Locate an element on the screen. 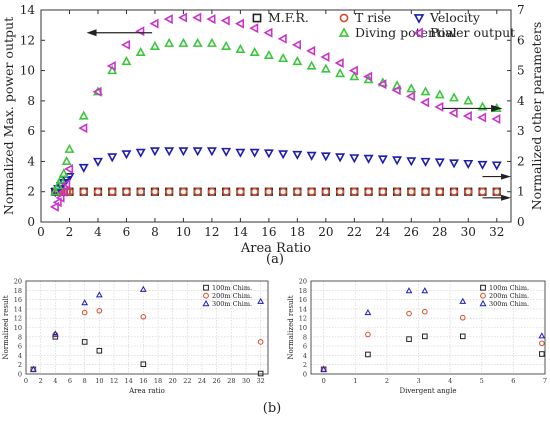  y-tick-label: 0 is located at coordinates (20, 375).